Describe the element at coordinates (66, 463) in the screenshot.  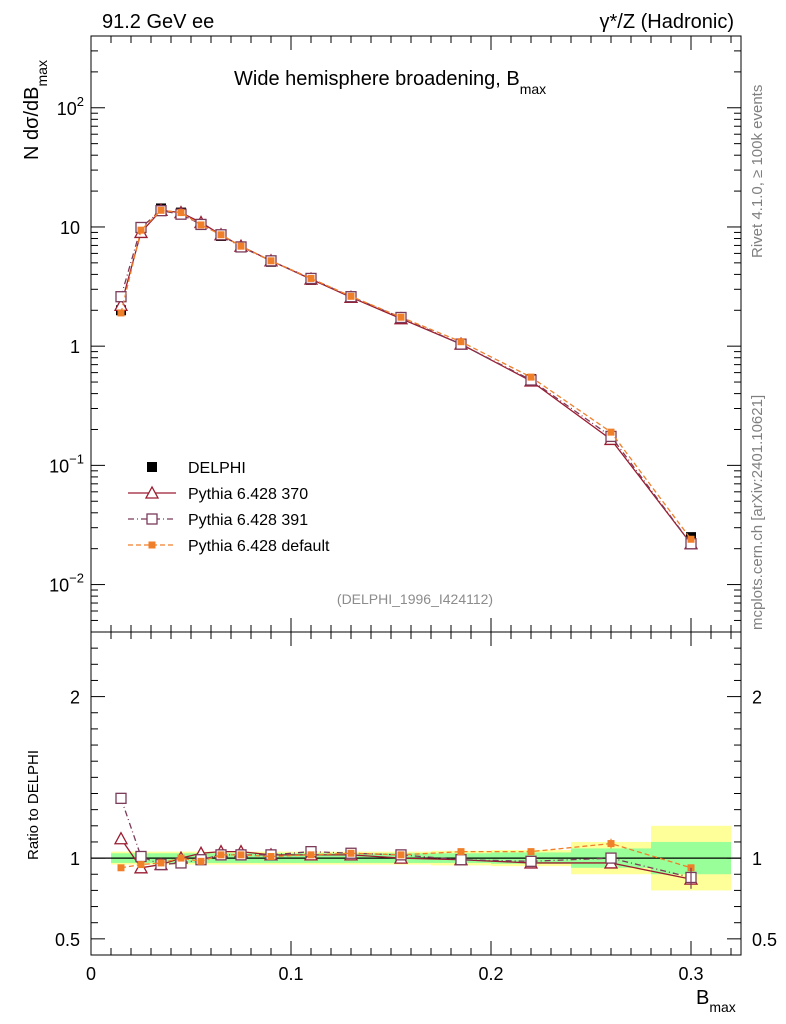
I see `ymain-tick-label-3: 10⁻¹` at that location.